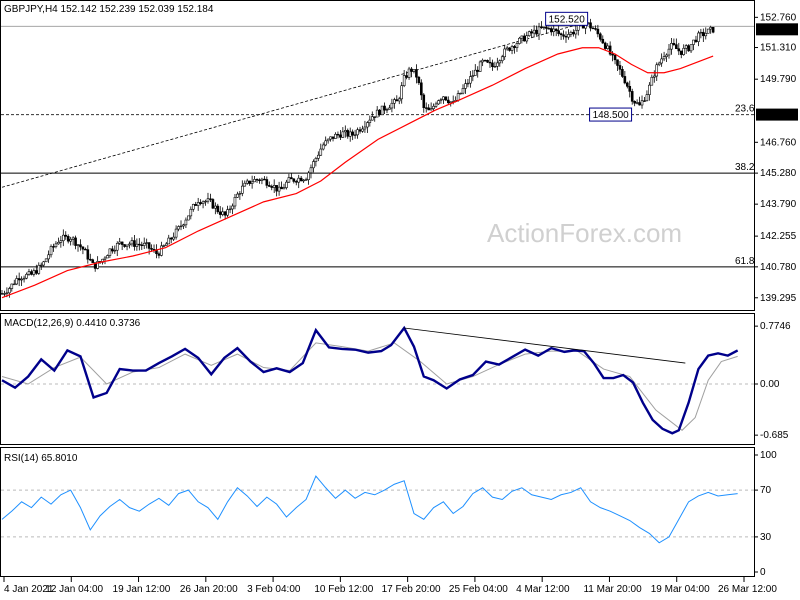 This screenshot has height=600, width=800. What do you see at coordinates (369, 509) in the screenshot?
I see `rsi-line` at bounding box center [369, 509].